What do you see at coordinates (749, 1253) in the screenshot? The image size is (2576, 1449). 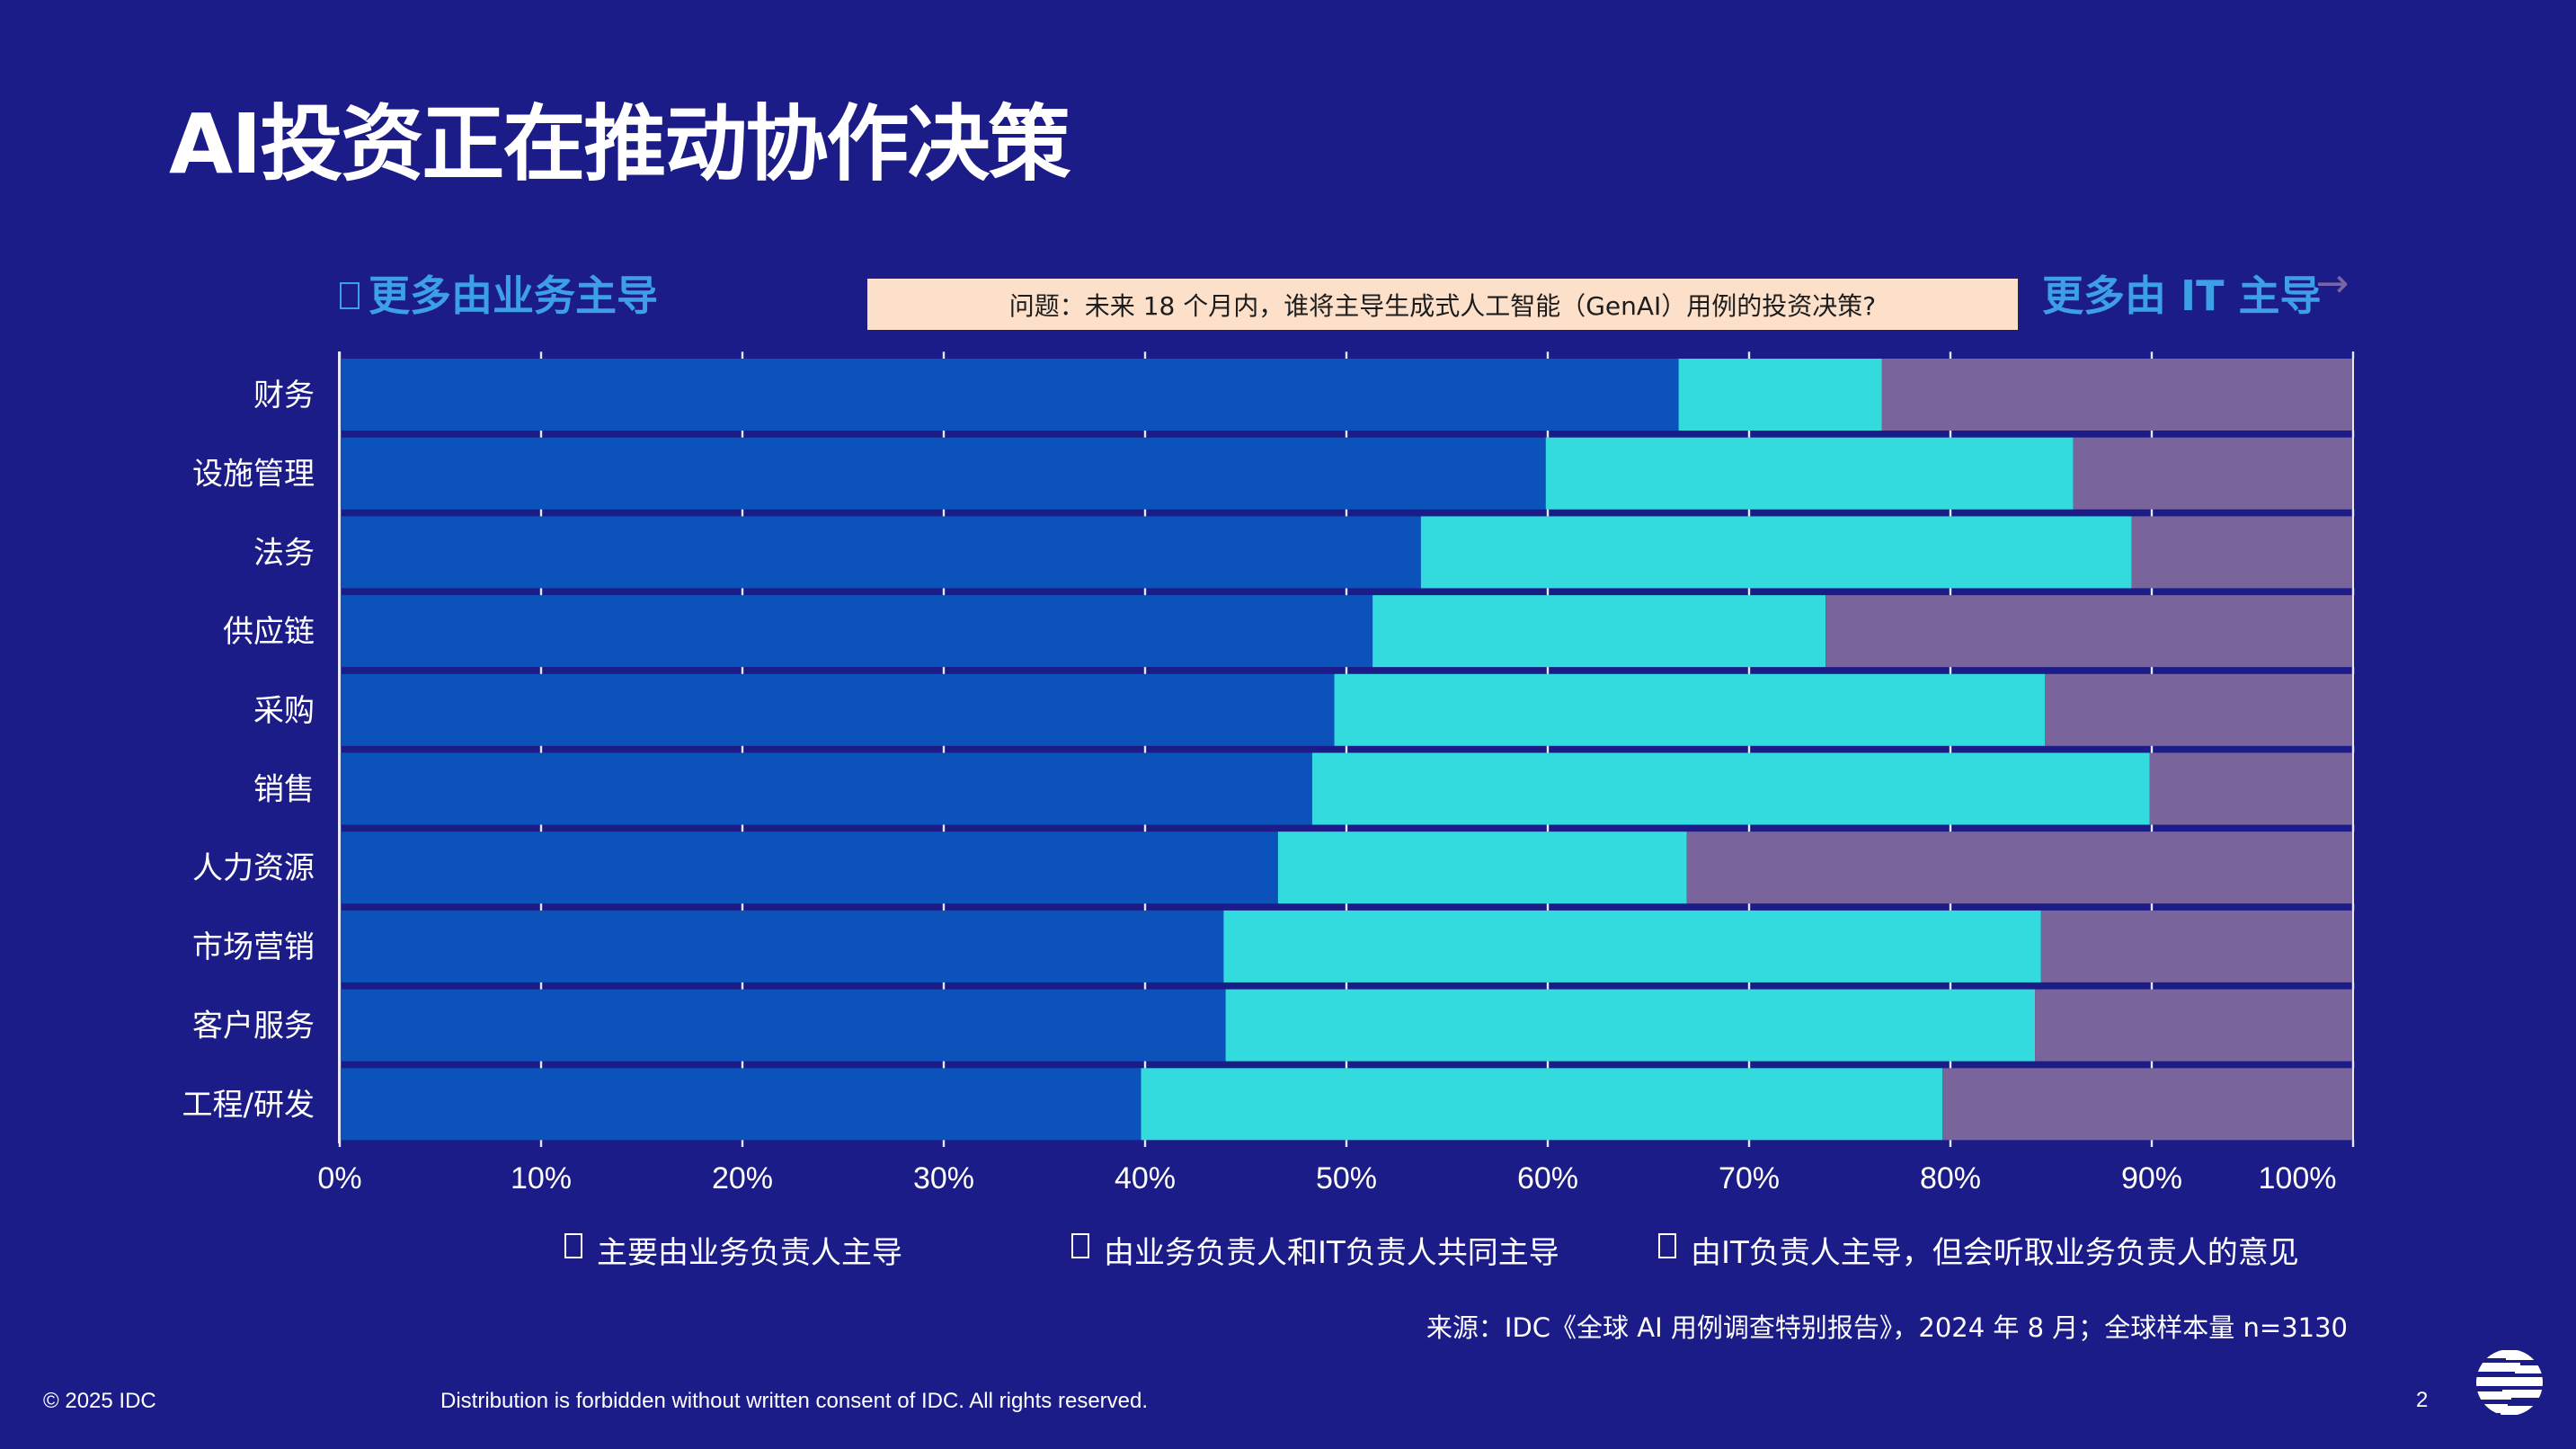 I see `legend-label: 主要由业务负责人主导` at bounding box center [749, 1253].